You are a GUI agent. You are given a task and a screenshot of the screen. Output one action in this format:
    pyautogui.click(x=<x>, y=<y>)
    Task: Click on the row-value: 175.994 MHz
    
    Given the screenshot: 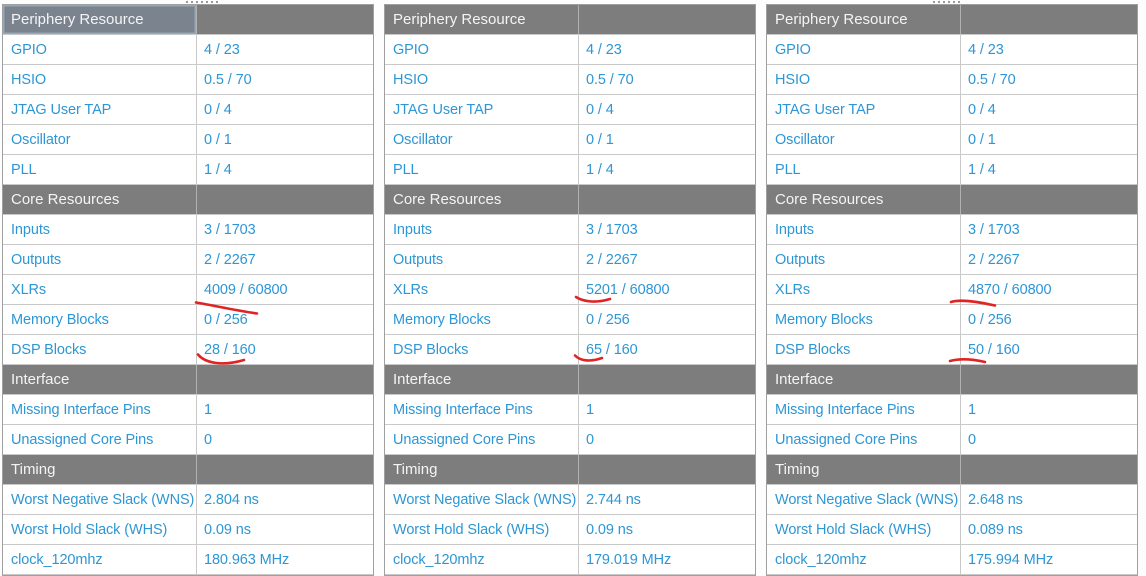 What is the action you would take?
    pyautogui.click(x=1011, y=559)
    